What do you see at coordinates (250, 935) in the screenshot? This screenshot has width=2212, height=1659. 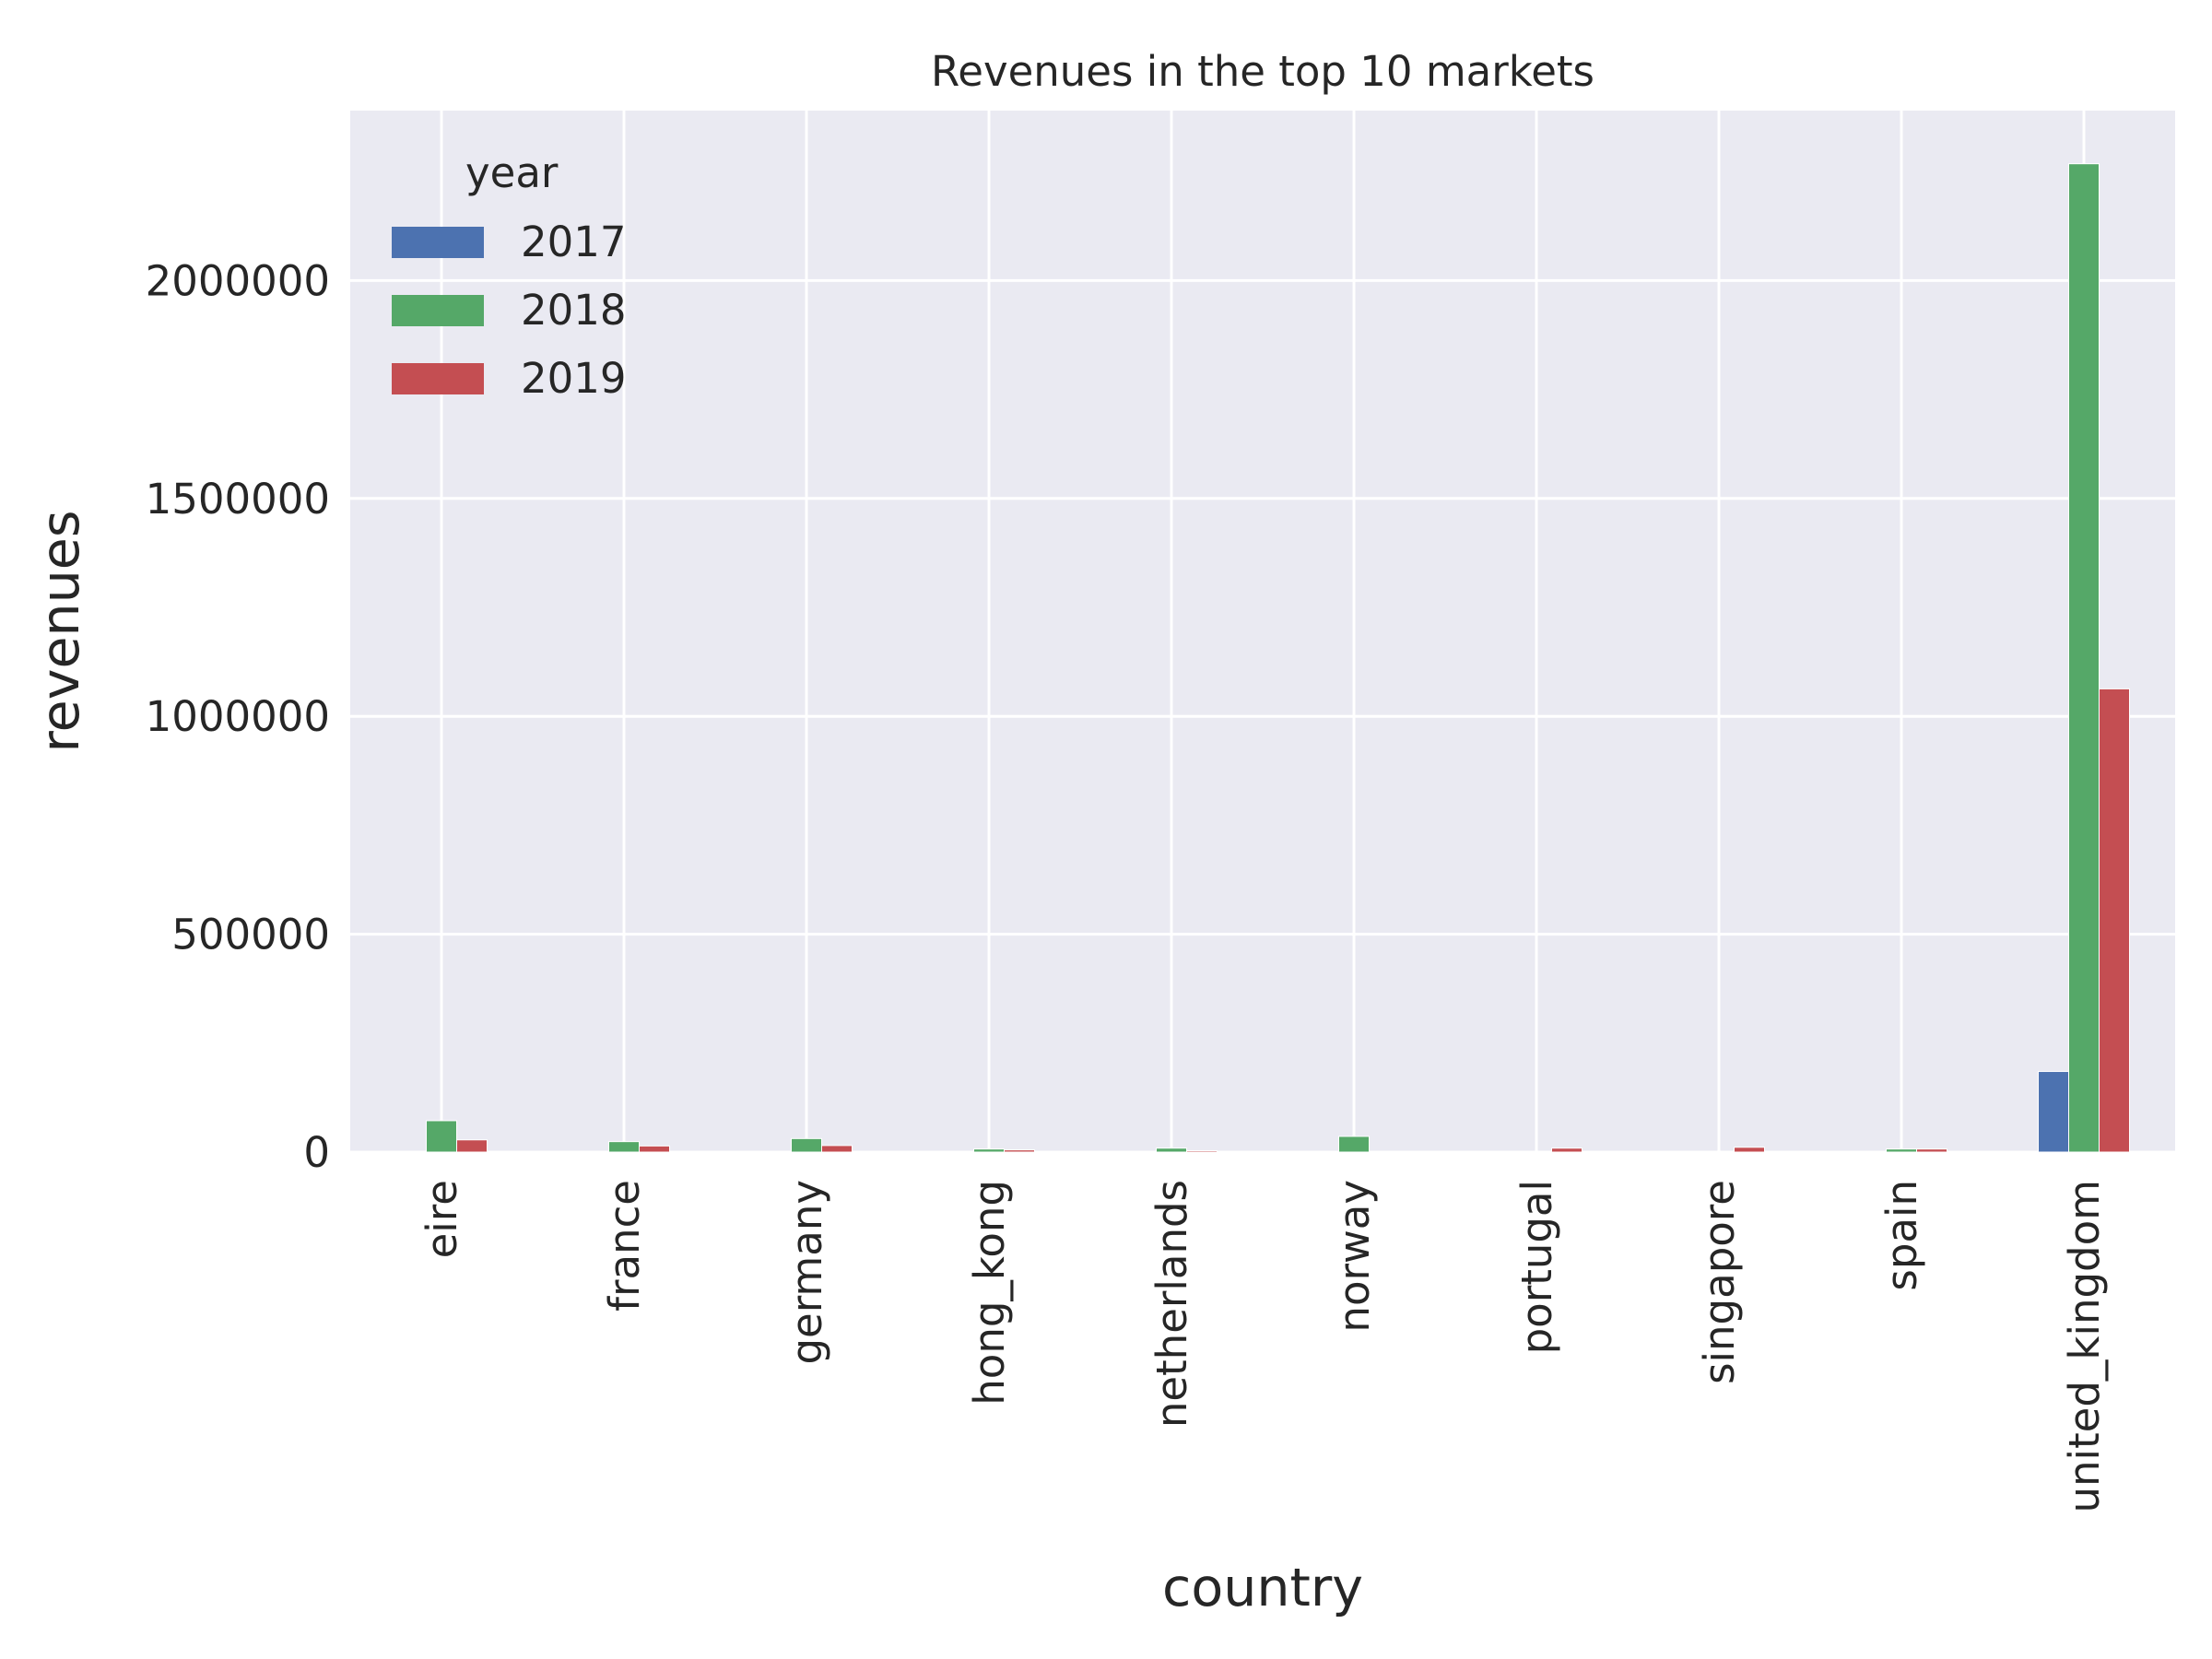 I see `y-tick-label: 500000` at bounding box center [250, 935].